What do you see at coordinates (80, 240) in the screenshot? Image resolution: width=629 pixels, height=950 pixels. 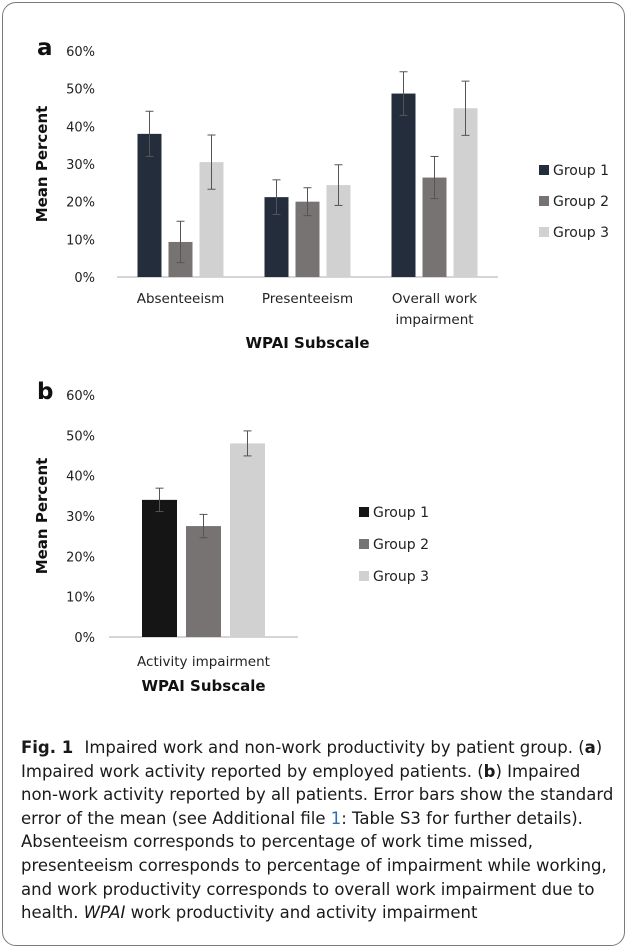 I see `panel-a-ytick-label: 10%` at bounding box center [80, 240].